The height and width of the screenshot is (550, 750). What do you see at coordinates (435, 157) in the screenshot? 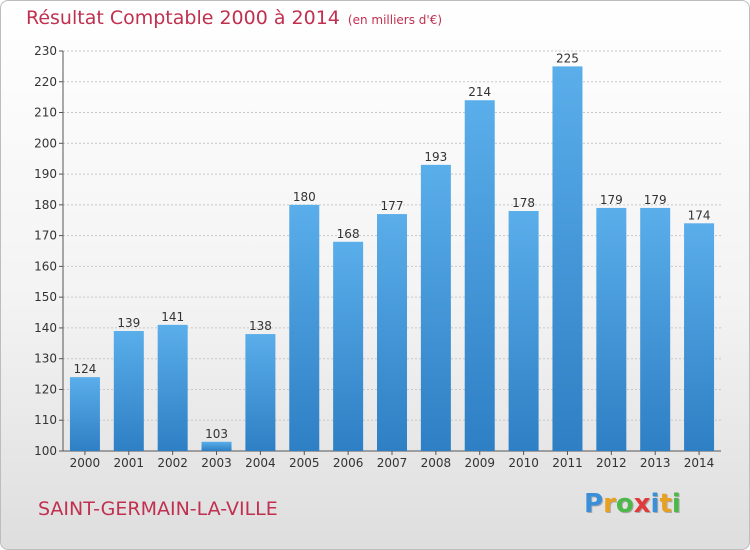
I see `bar-value-label: 193` at bounding box center [435, 157].